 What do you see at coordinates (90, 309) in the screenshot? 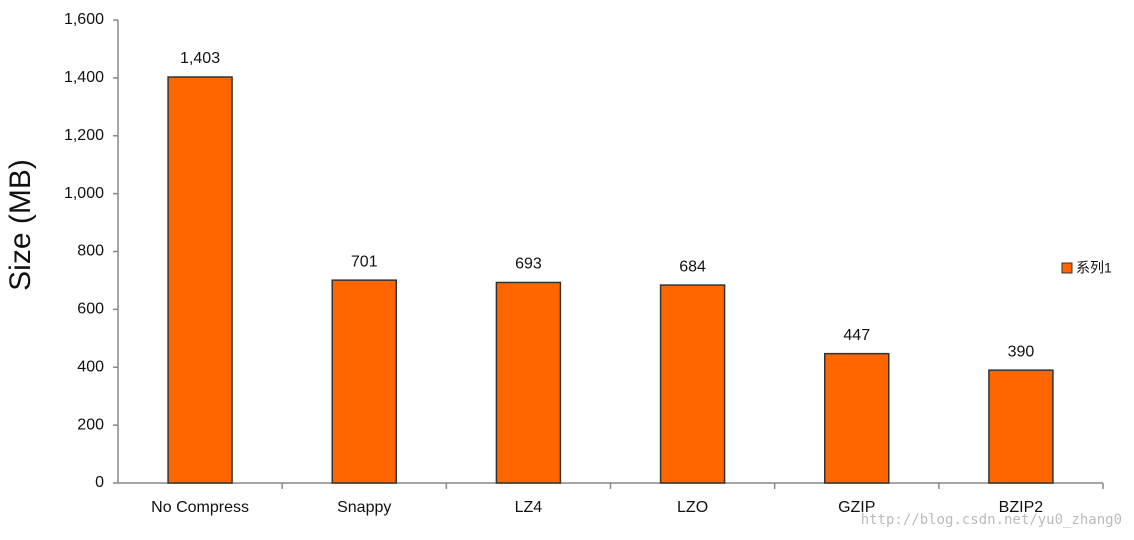
I see `y-tick-label: 600` at bounding box center [90, 309].